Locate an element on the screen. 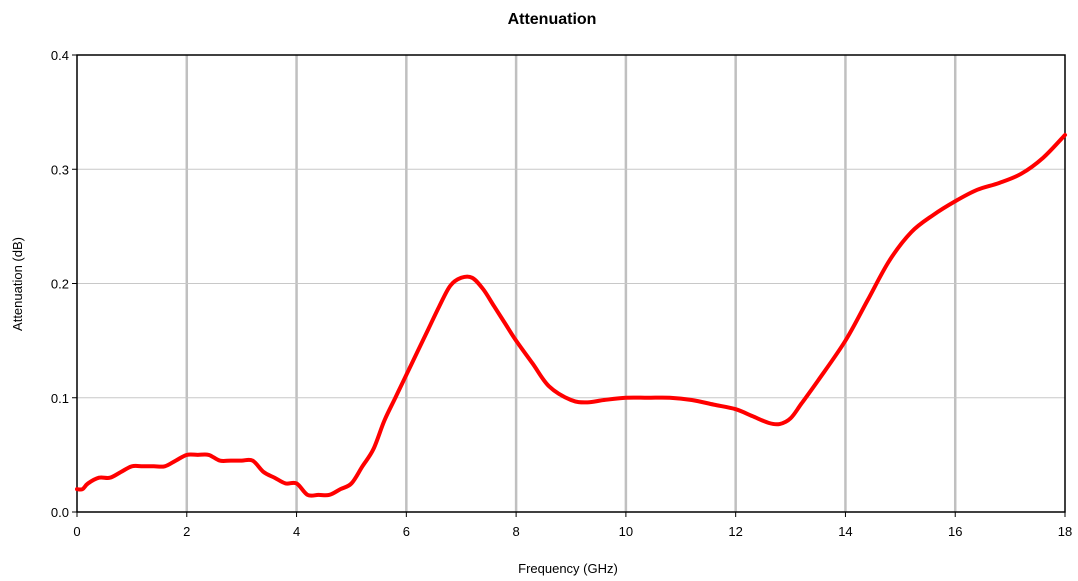  chart-title: Attenuation is located at coordinates (552, 19).